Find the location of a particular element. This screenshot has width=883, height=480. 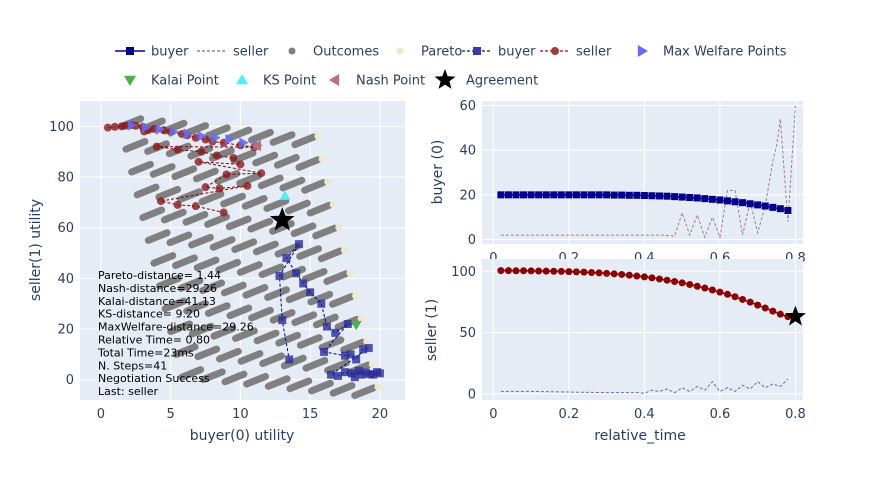

legend-star is located at coordinates (445, 79).